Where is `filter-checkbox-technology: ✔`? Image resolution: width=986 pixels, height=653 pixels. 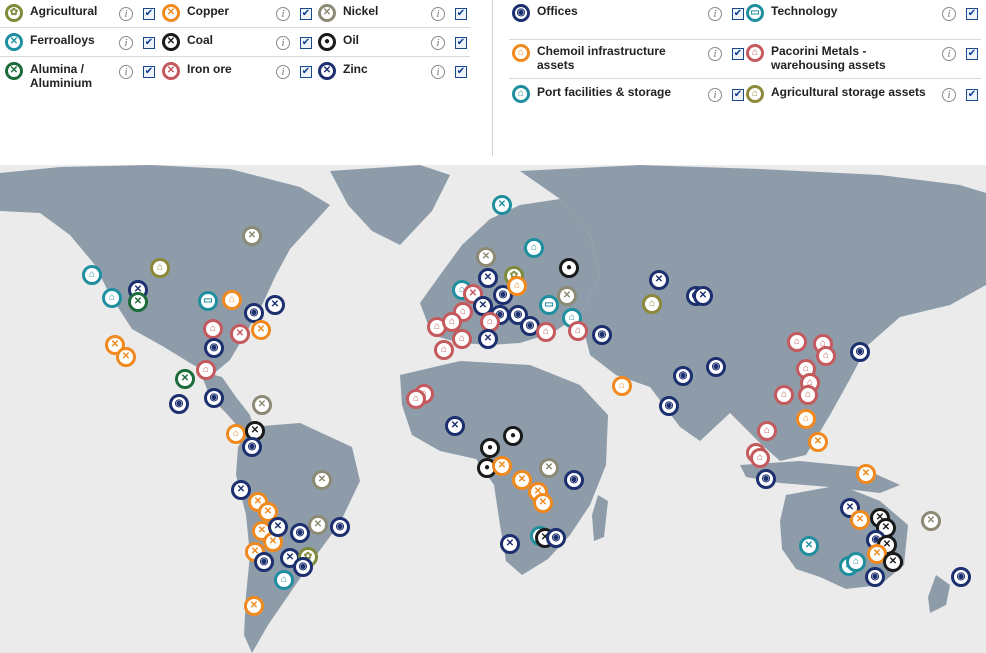 filter-checkbox-technology: ✔ is located at coordinates (972, 14).